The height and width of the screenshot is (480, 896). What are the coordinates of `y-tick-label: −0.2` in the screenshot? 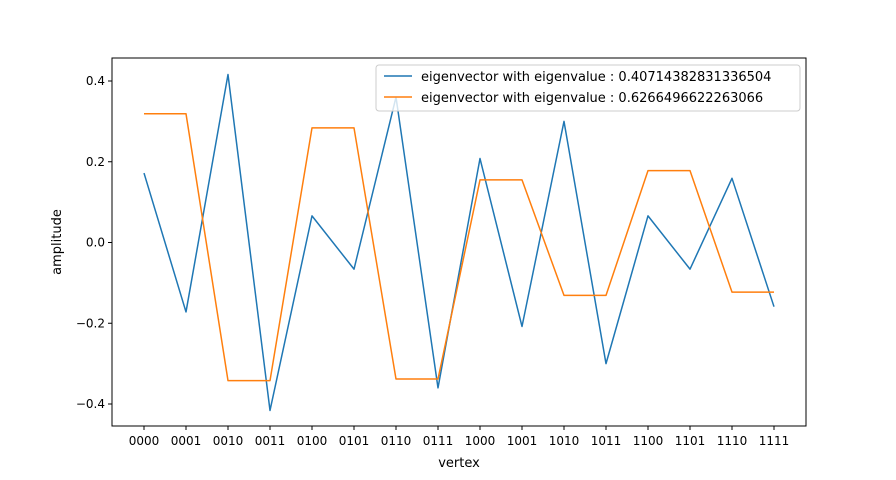 It's located at (90, 323).